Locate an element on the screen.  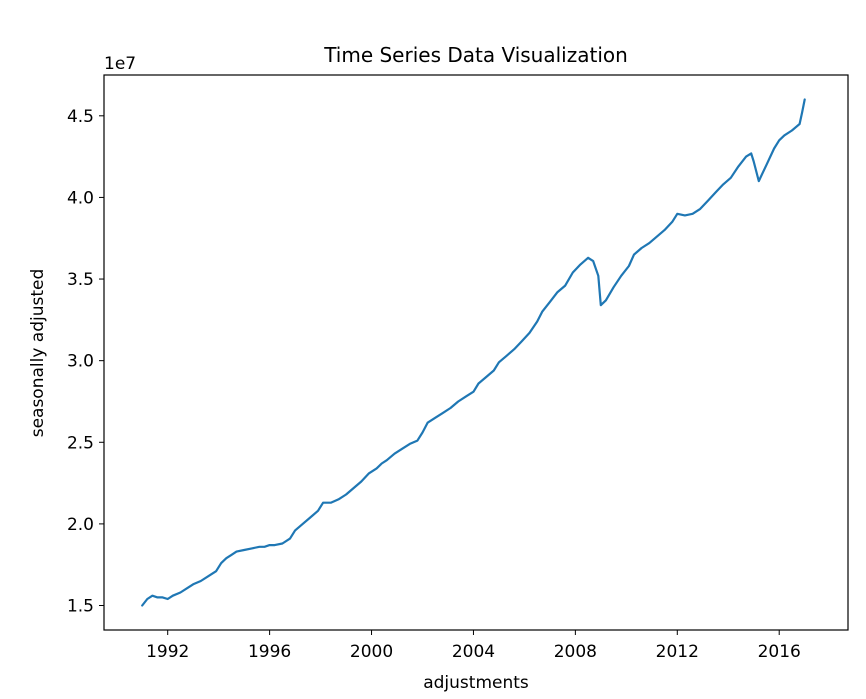
x-tick-label: 2000 is located at coordinates (371, 652).